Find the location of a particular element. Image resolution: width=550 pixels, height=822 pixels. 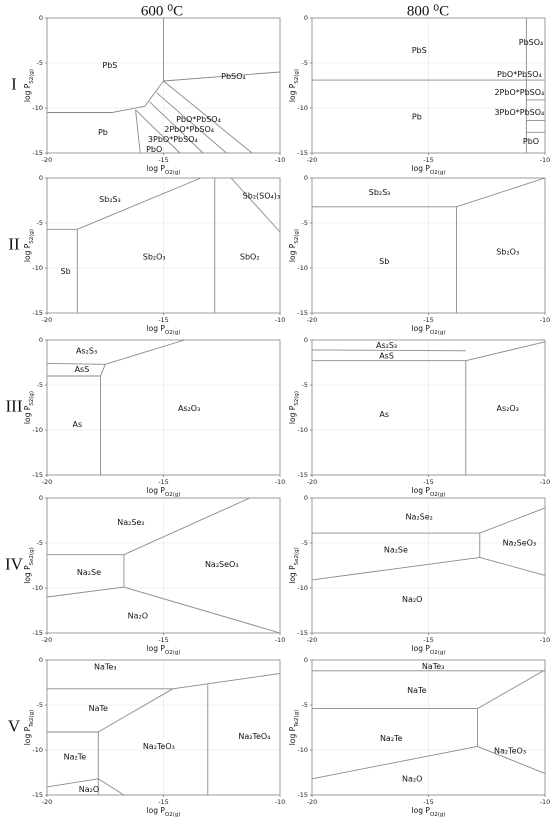

region-label: PbO*PbSO₄ is located at coordinates (519, 74).